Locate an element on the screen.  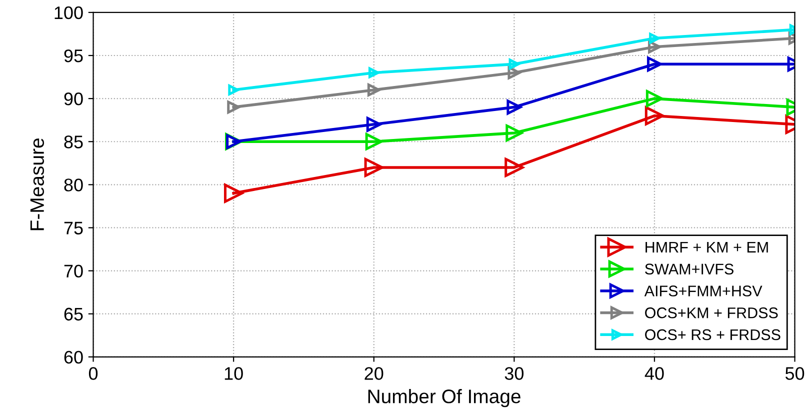
y-tick-label: 70 is located at coordinates (73, 271).